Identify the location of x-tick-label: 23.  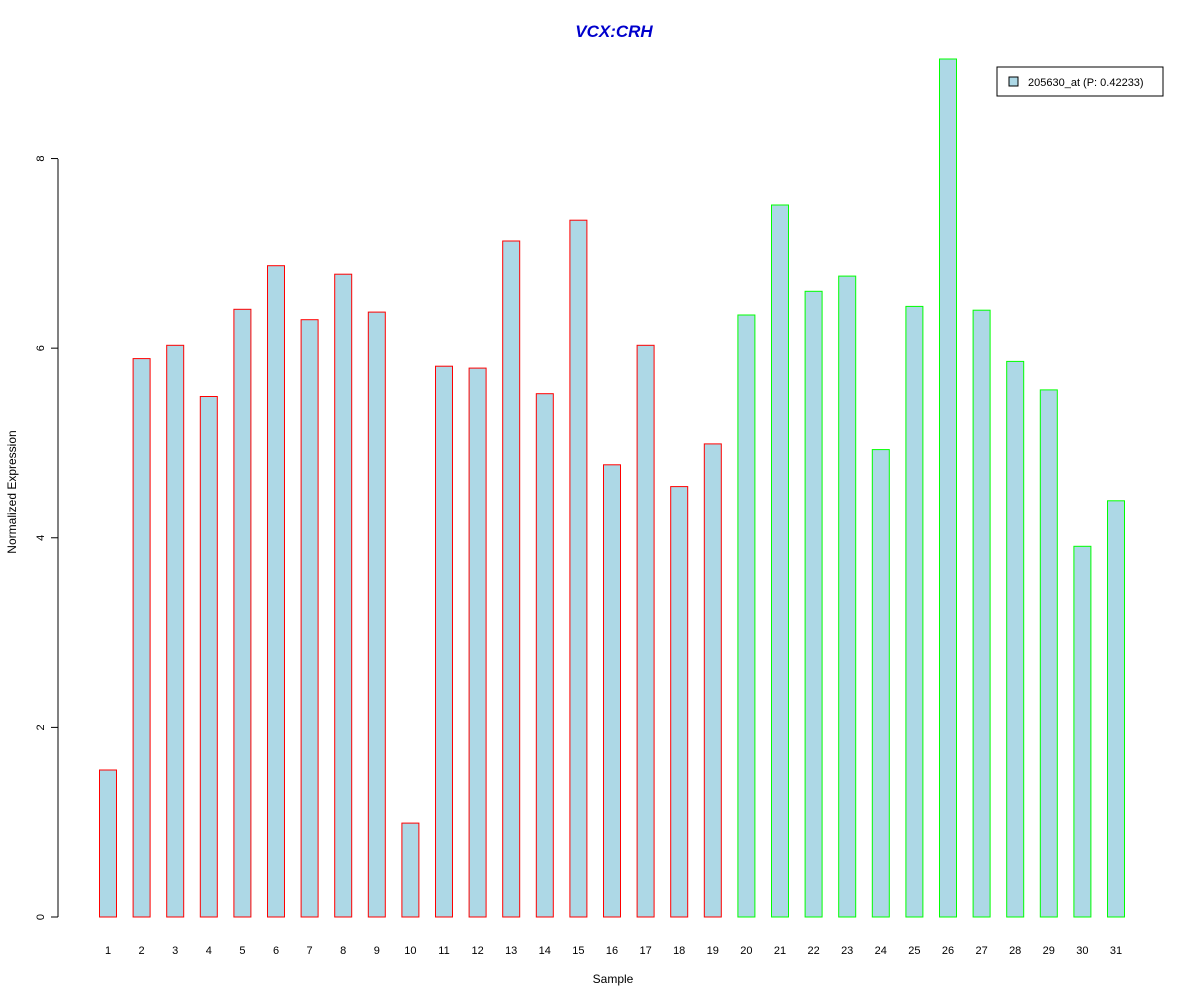
(847, 951).